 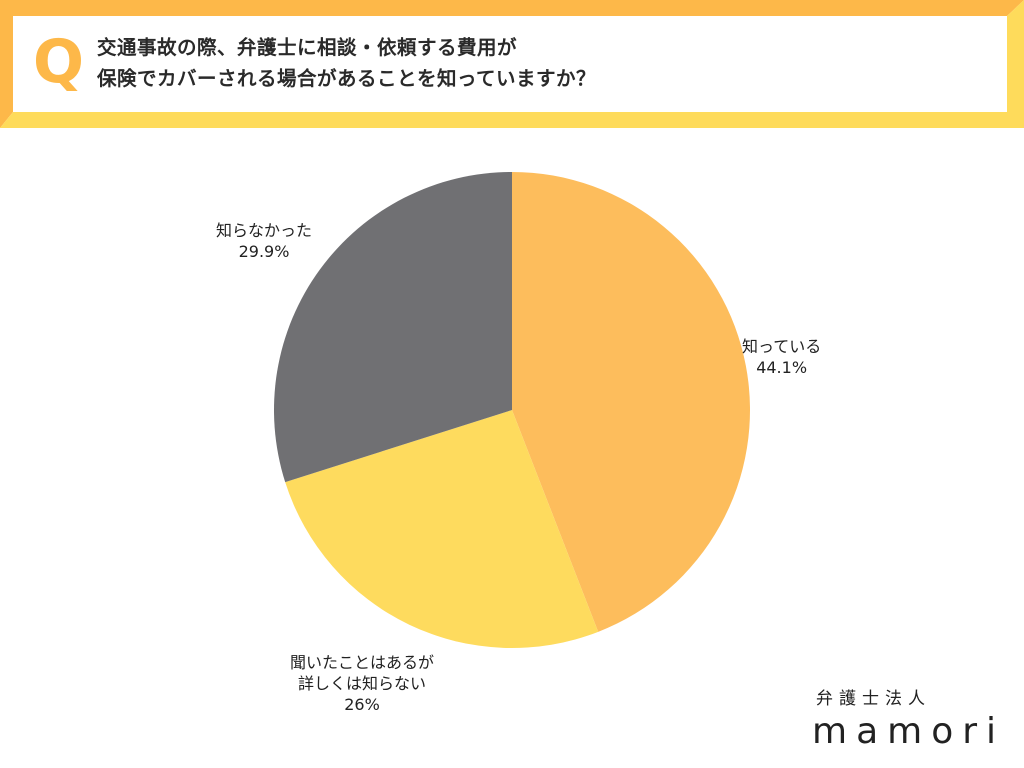 I want to click on question-line-2: 保険でカバーされる場合があることを知っていますか？, so click(x=347, y=78).